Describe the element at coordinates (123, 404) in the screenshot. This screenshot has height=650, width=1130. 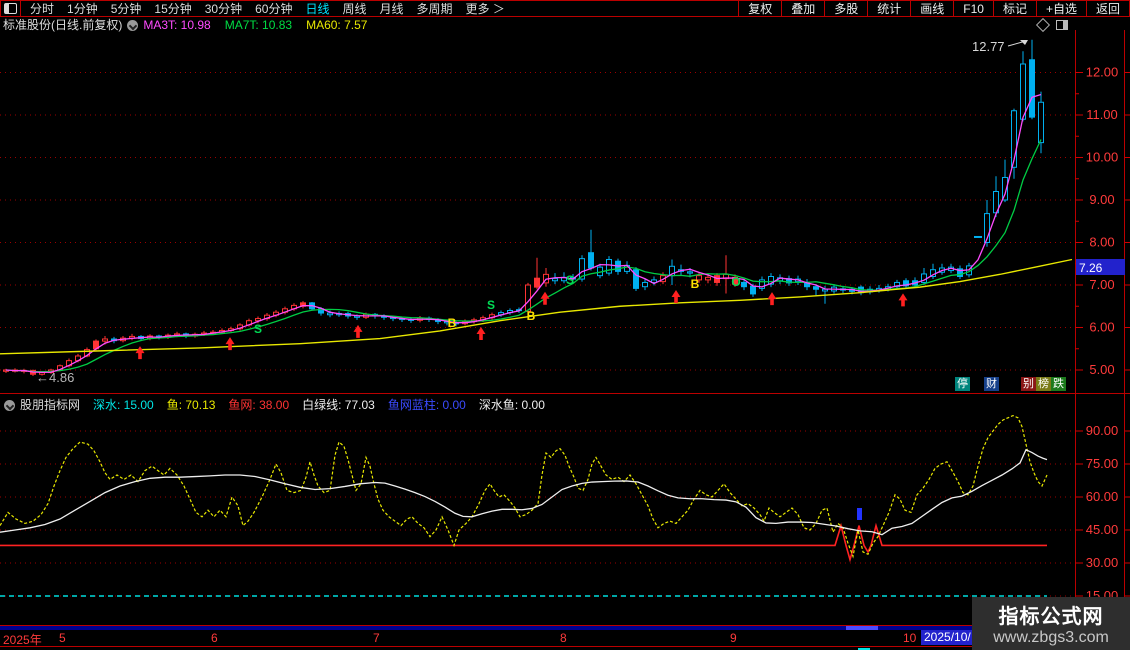
I see `indicator-value: 深水: 15.00` at that location.